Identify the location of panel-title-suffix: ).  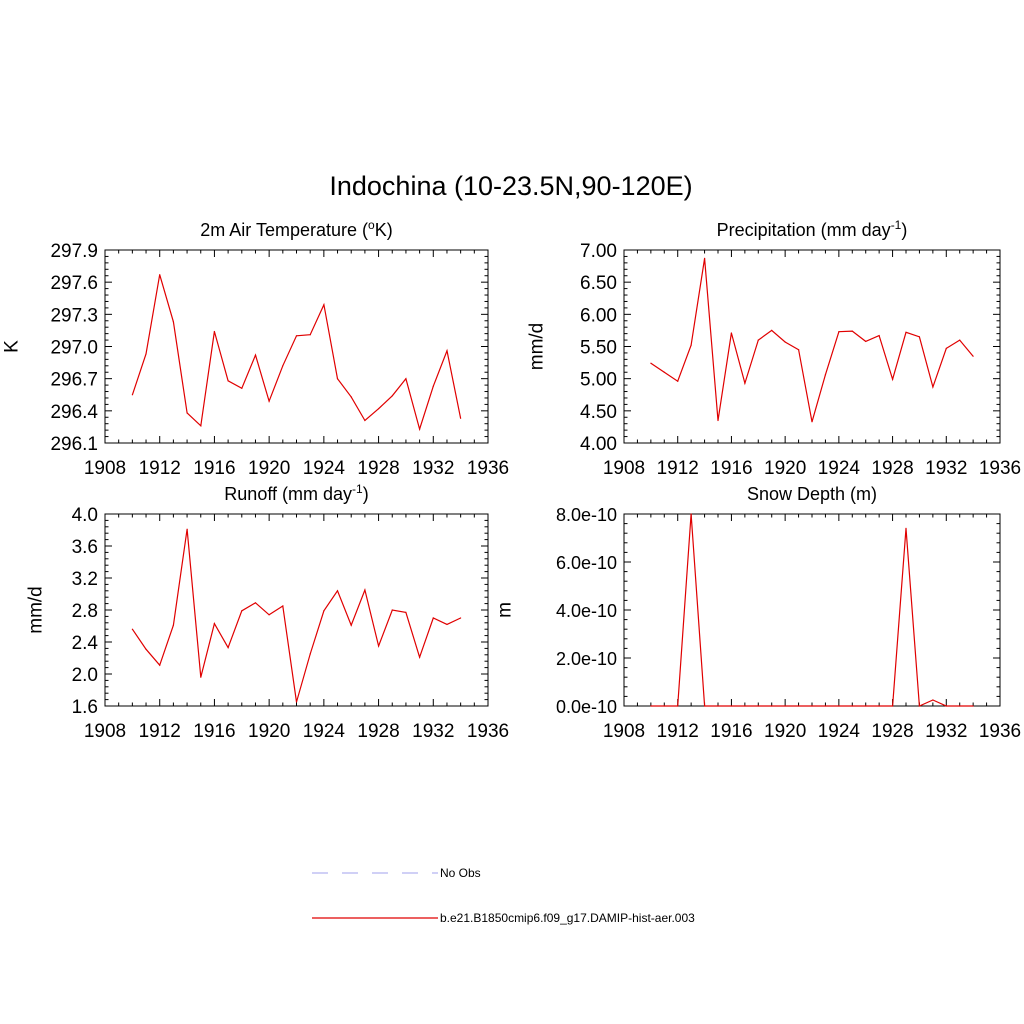
(366, 494).